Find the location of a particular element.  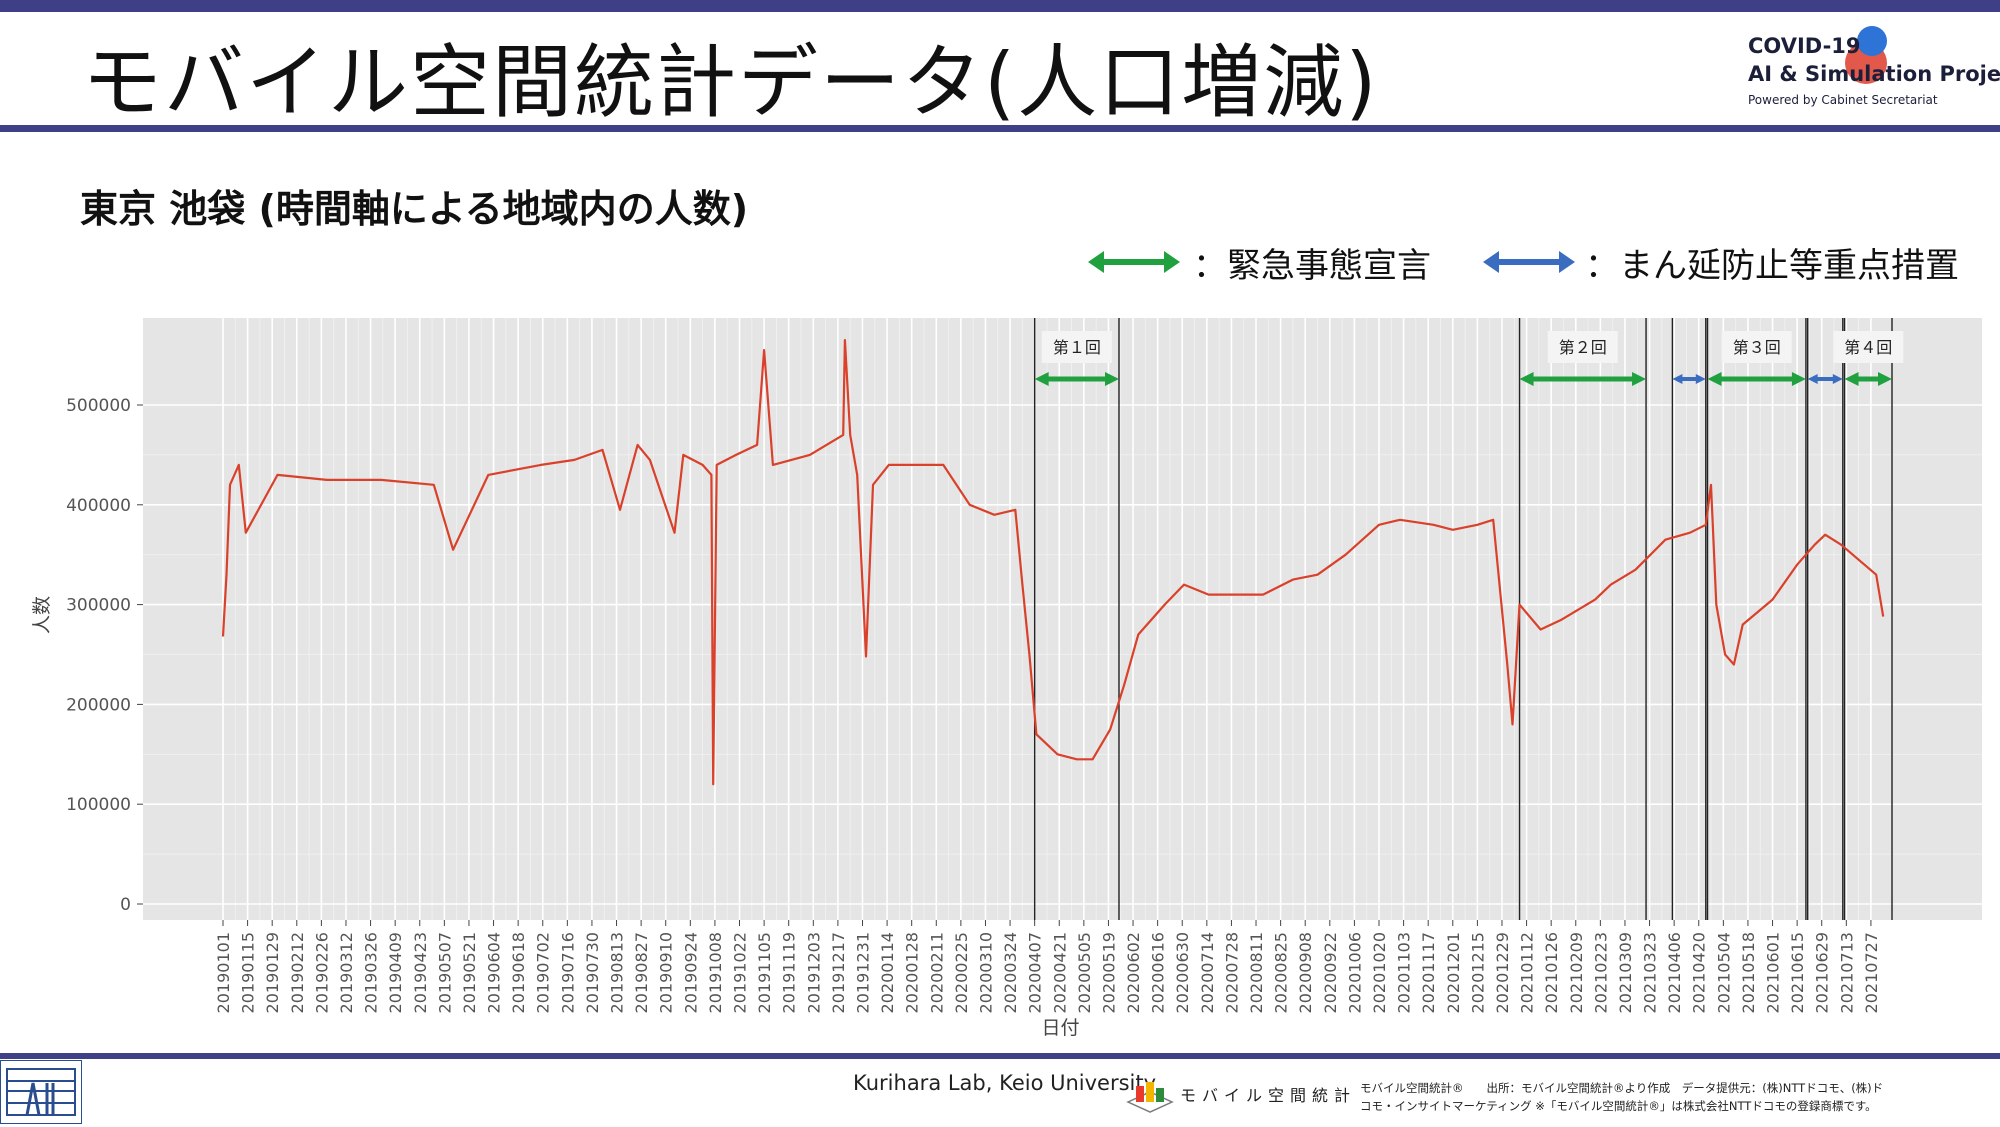

emergency-arrow-icon is located at coordinates (1134, 262).